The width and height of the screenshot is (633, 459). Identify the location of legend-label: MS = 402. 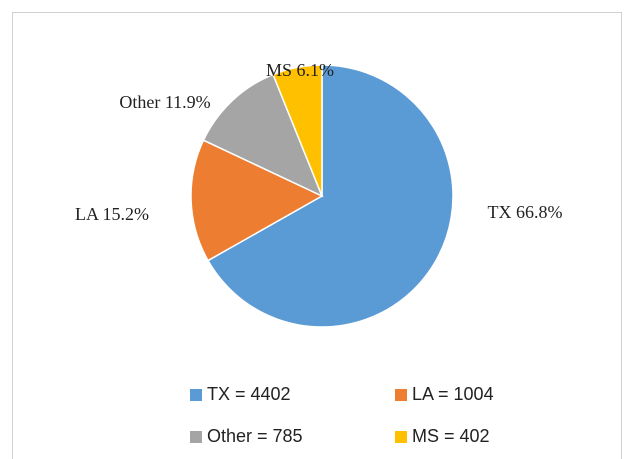
(451, 436).